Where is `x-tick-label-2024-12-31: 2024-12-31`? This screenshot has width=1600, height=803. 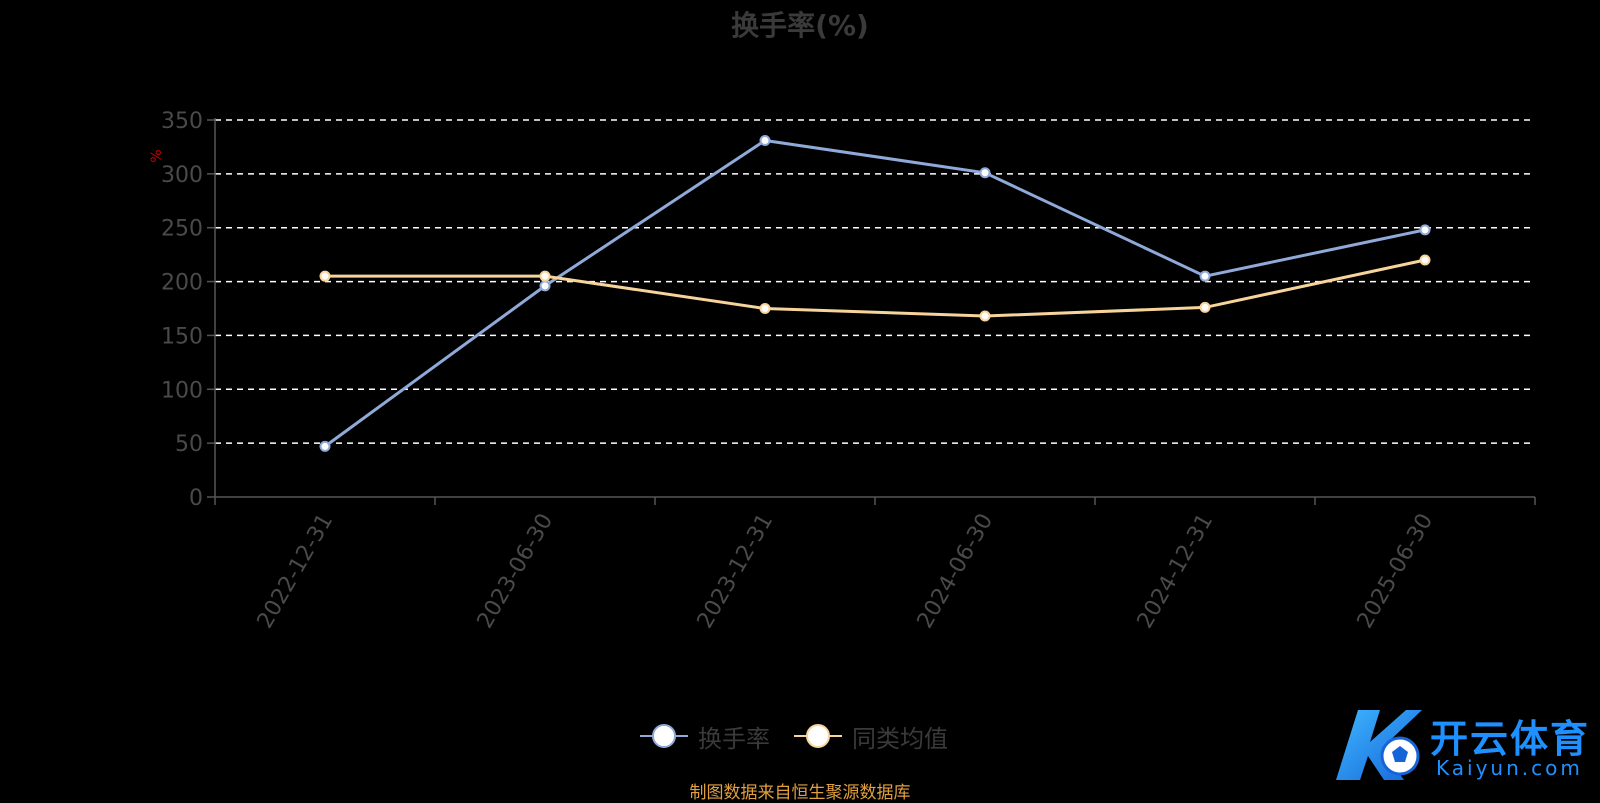
x-tick-label-2024-12-31: 2024-12-31 is located at coordinates (1176, 571).